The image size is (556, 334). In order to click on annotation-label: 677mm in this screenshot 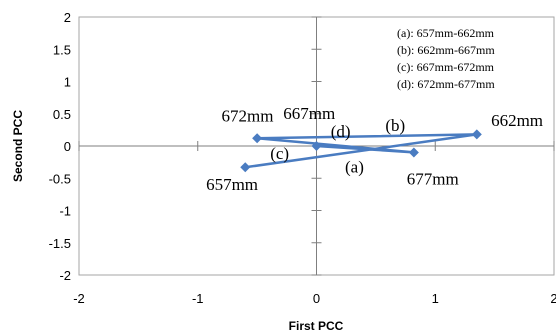, I will do `click(433, 179)`.